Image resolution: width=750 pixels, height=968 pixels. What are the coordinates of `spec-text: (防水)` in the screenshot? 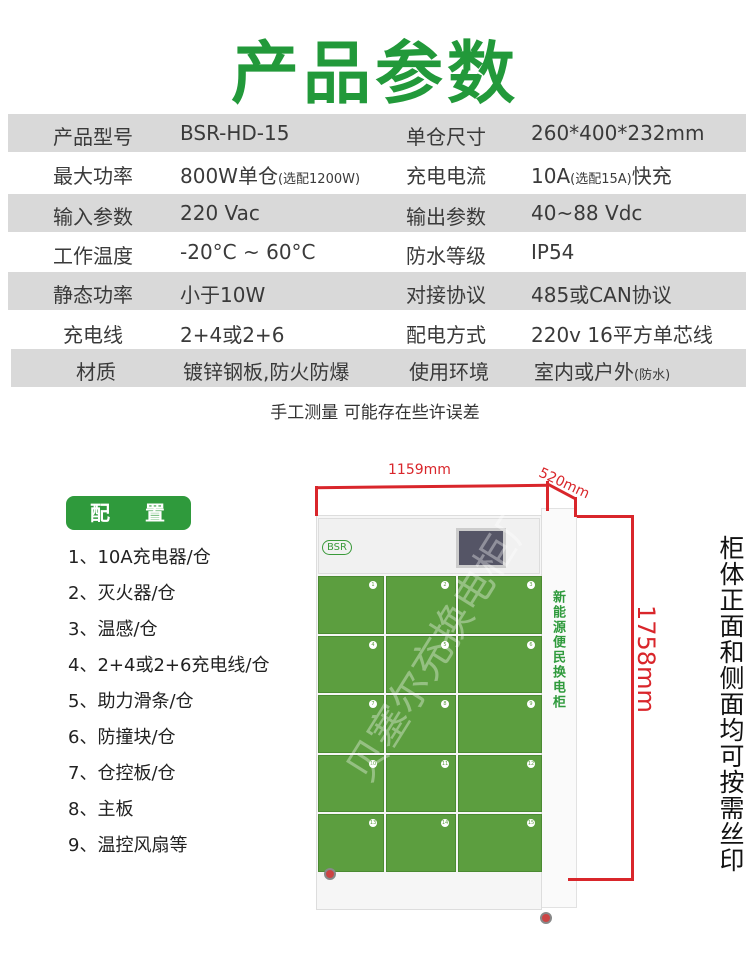 It's located at (652, 375).